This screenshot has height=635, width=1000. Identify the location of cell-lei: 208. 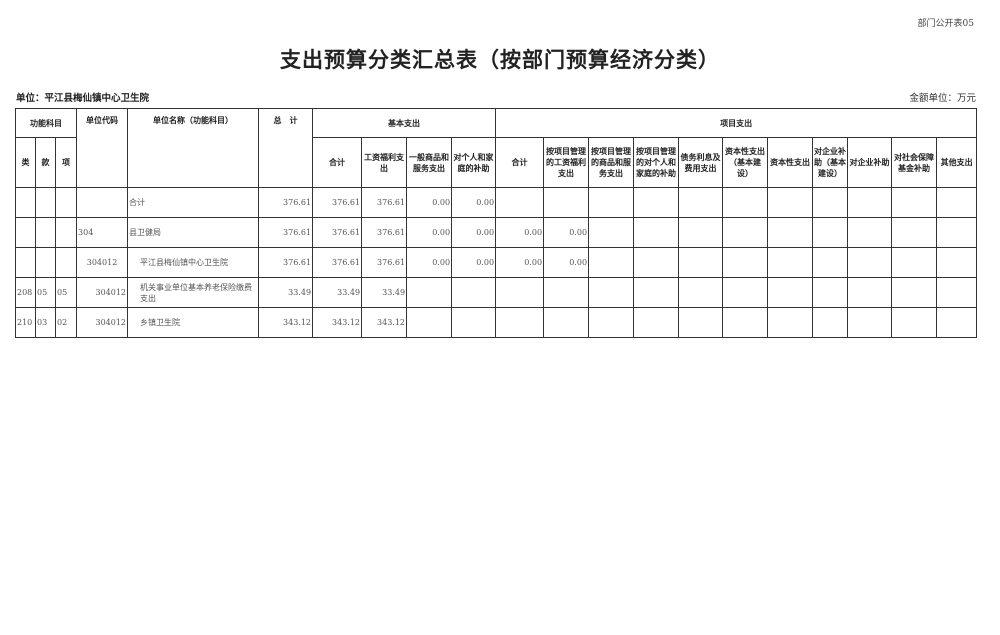
(25, 292).